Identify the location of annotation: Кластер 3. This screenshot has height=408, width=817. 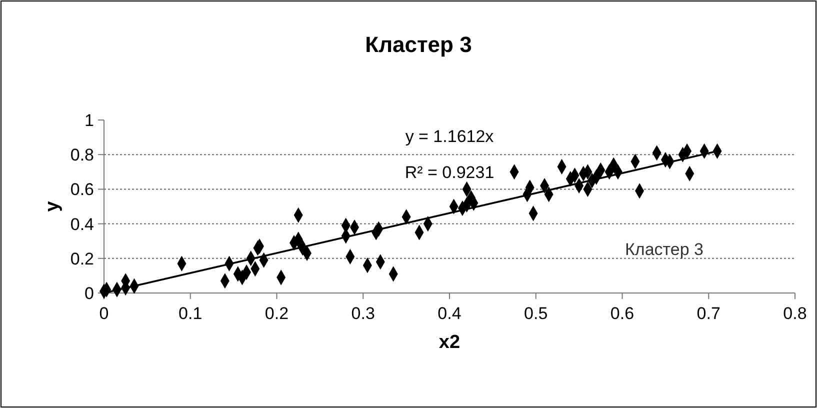
(664, 249).